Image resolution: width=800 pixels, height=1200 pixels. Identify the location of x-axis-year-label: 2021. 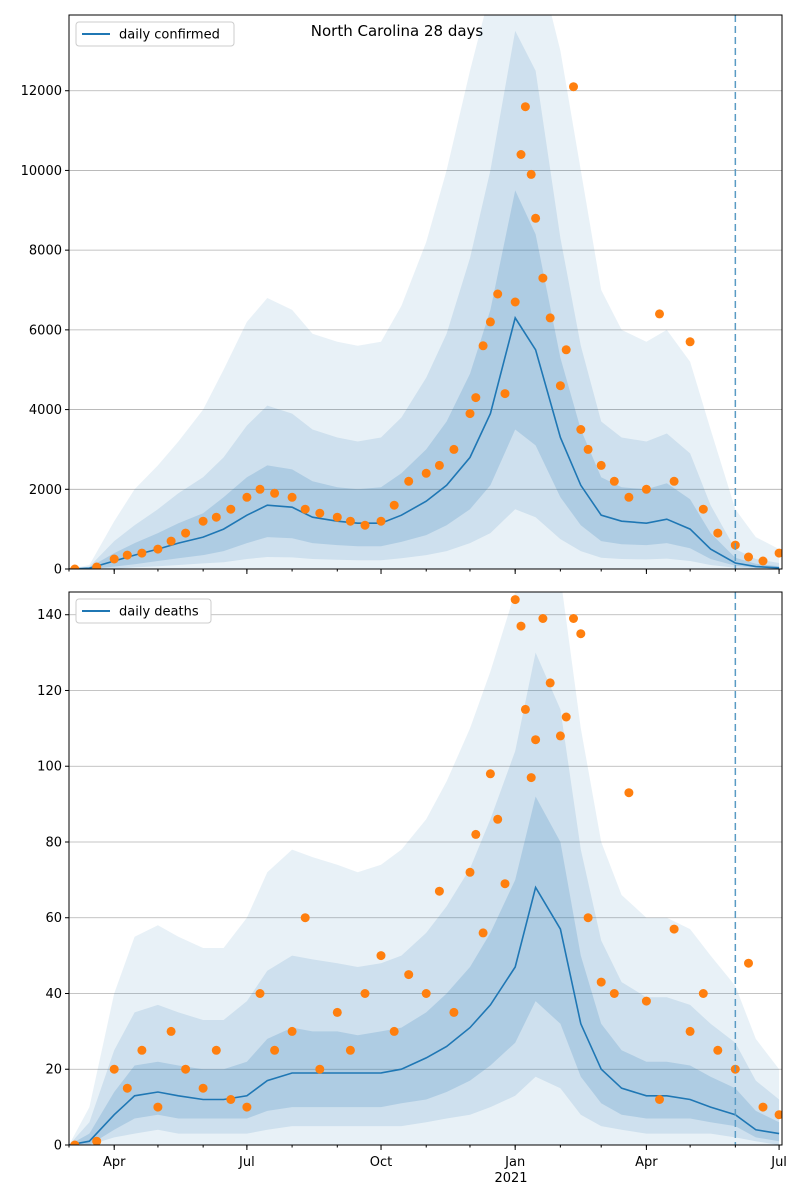
(510, 1178).